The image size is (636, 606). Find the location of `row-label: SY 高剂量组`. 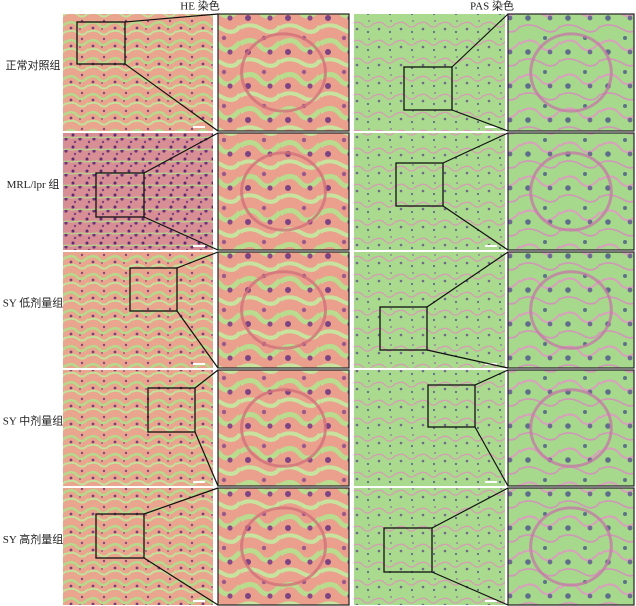

row-label: SY 高剂量组 is located at coordinates (33, 539).